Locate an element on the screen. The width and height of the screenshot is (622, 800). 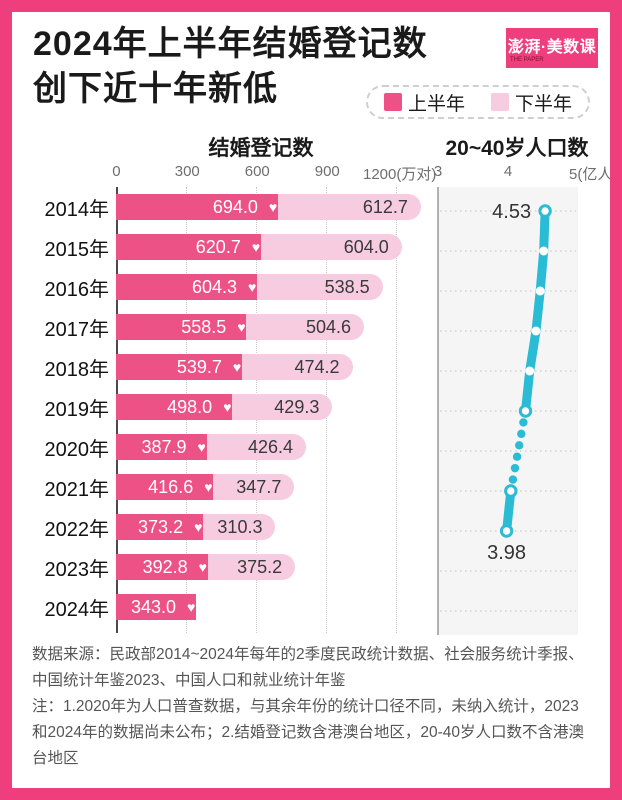
second-half-bar: 474.2 is located at coordinates (297, 367).